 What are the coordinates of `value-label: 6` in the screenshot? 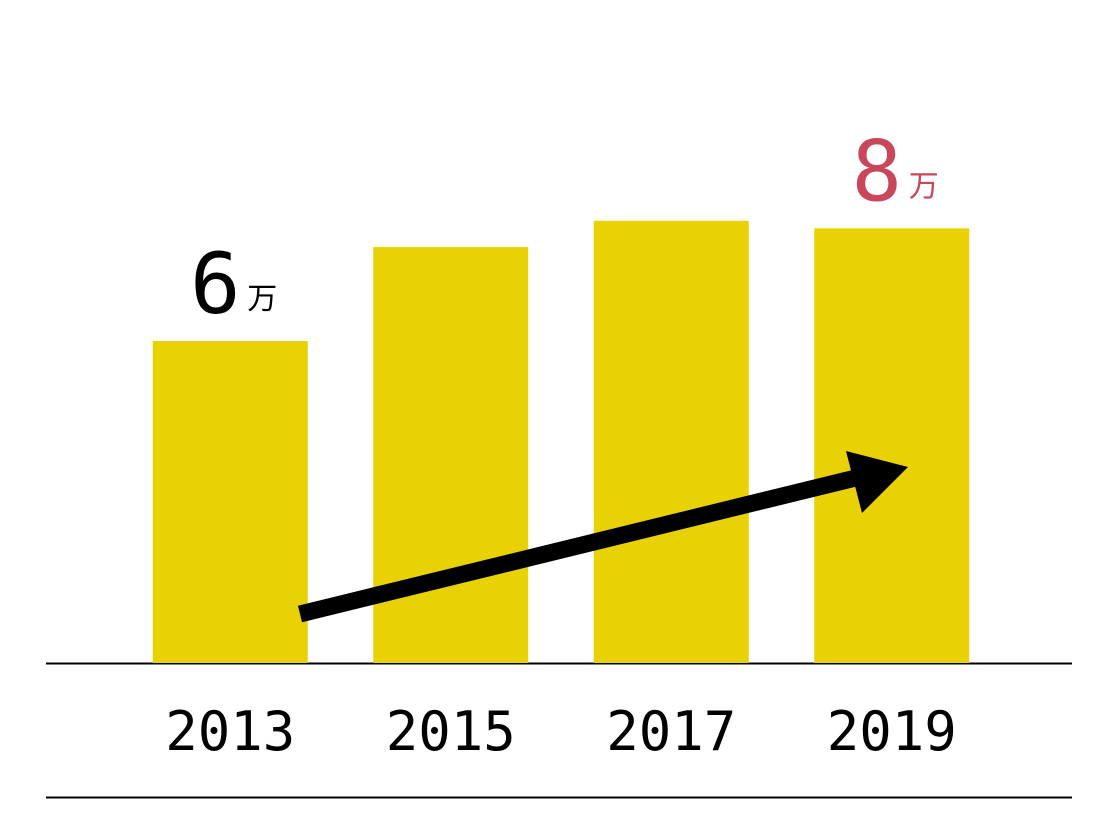 It's located at (215, 284).